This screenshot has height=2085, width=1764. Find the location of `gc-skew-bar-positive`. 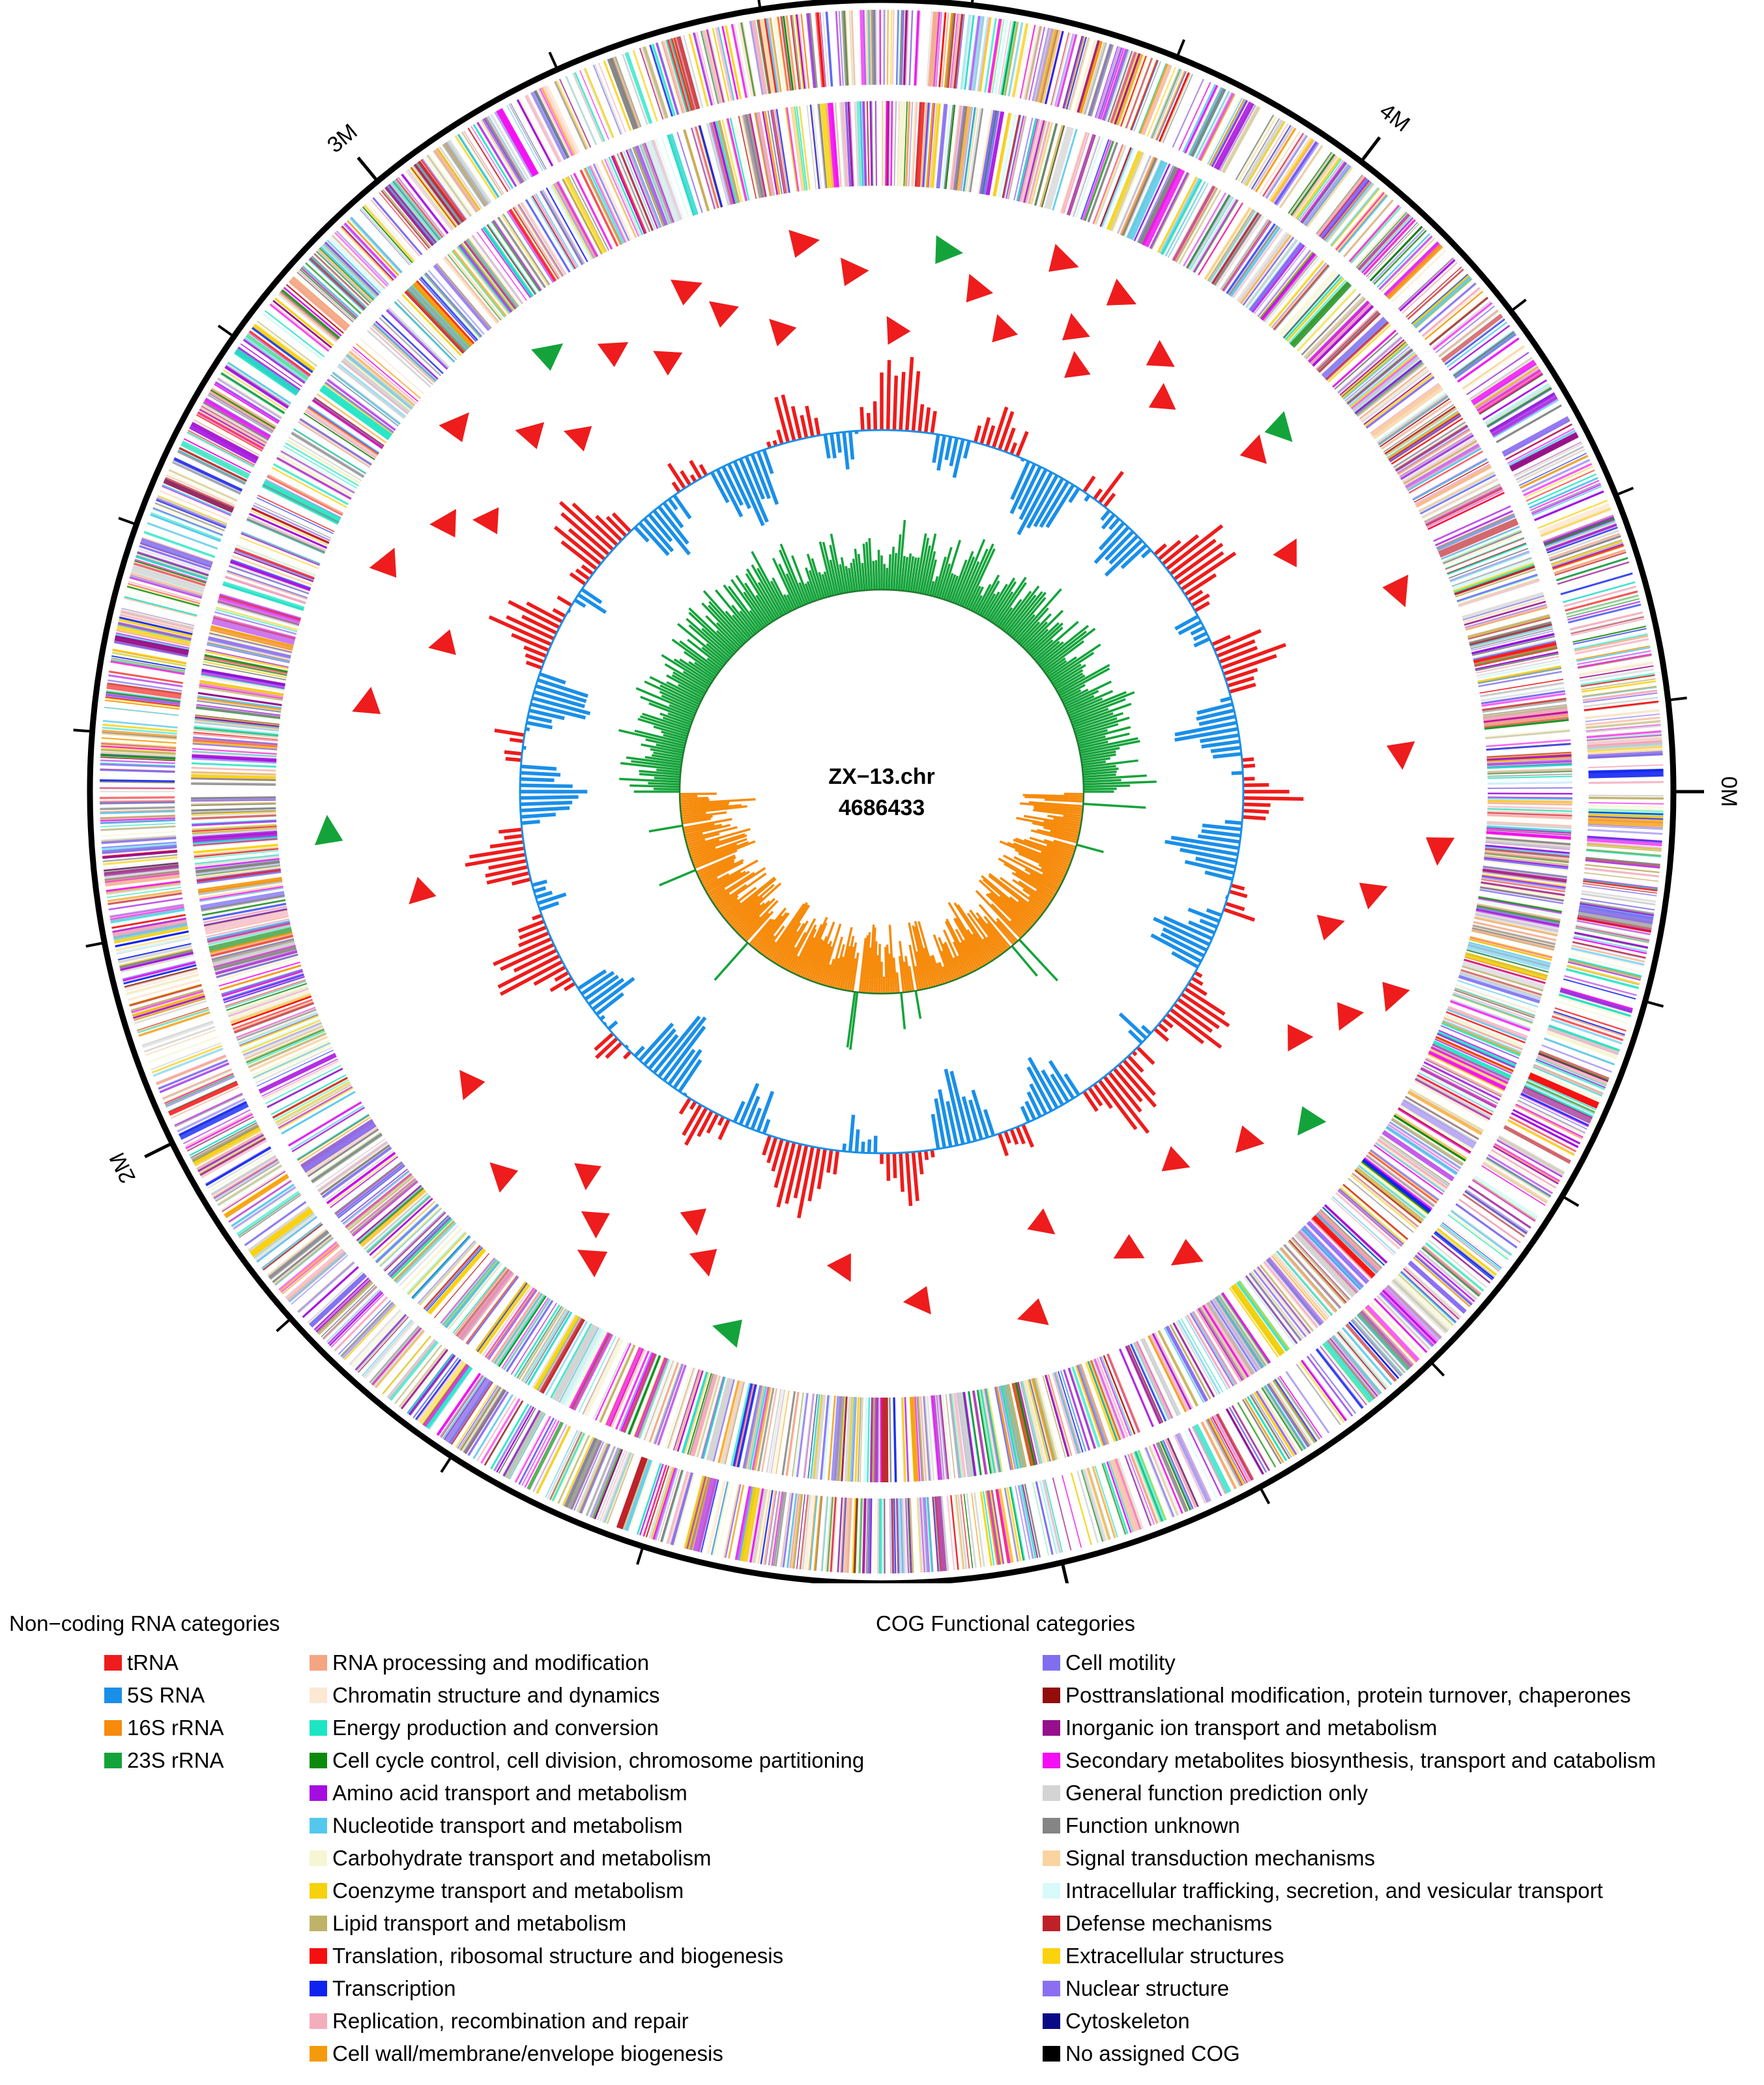

gc-skew-bar-positive is located at coordinates (665, 828).